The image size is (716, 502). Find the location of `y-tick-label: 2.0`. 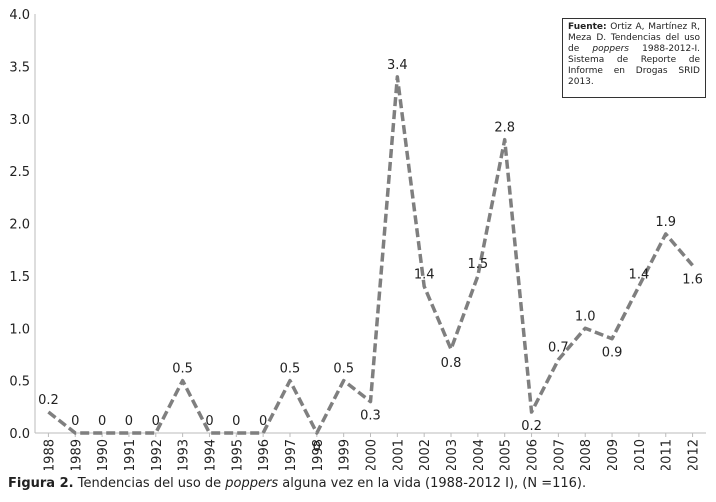

y-tick-label: 2.0 is located at coordinates (19, 225).